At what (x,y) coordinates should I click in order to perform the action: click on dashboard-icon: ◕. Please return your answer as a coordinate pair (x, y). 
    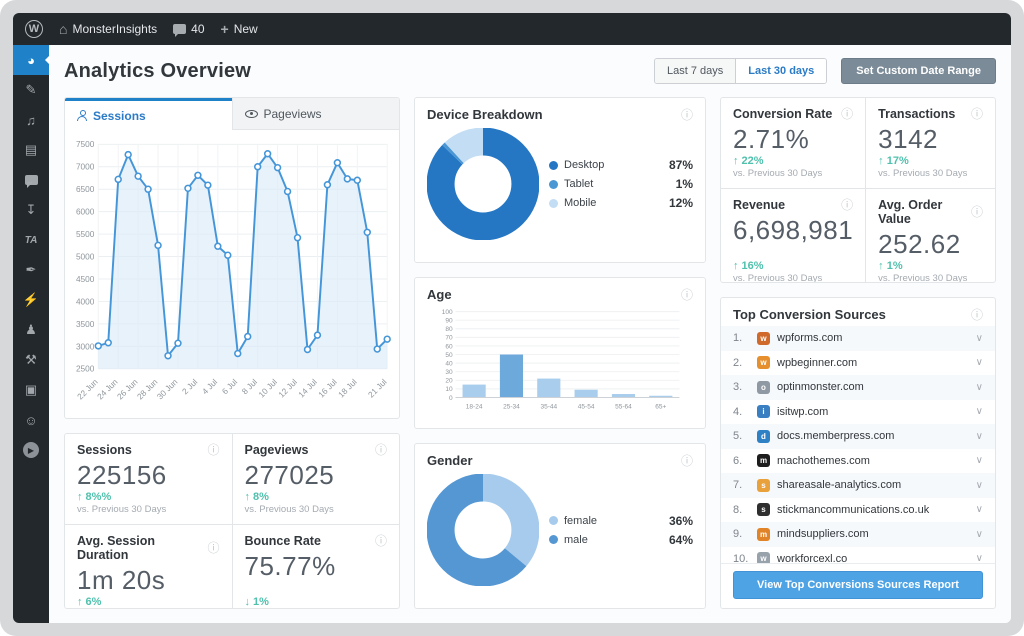
    Looking at the image, I should click on (31, 60).